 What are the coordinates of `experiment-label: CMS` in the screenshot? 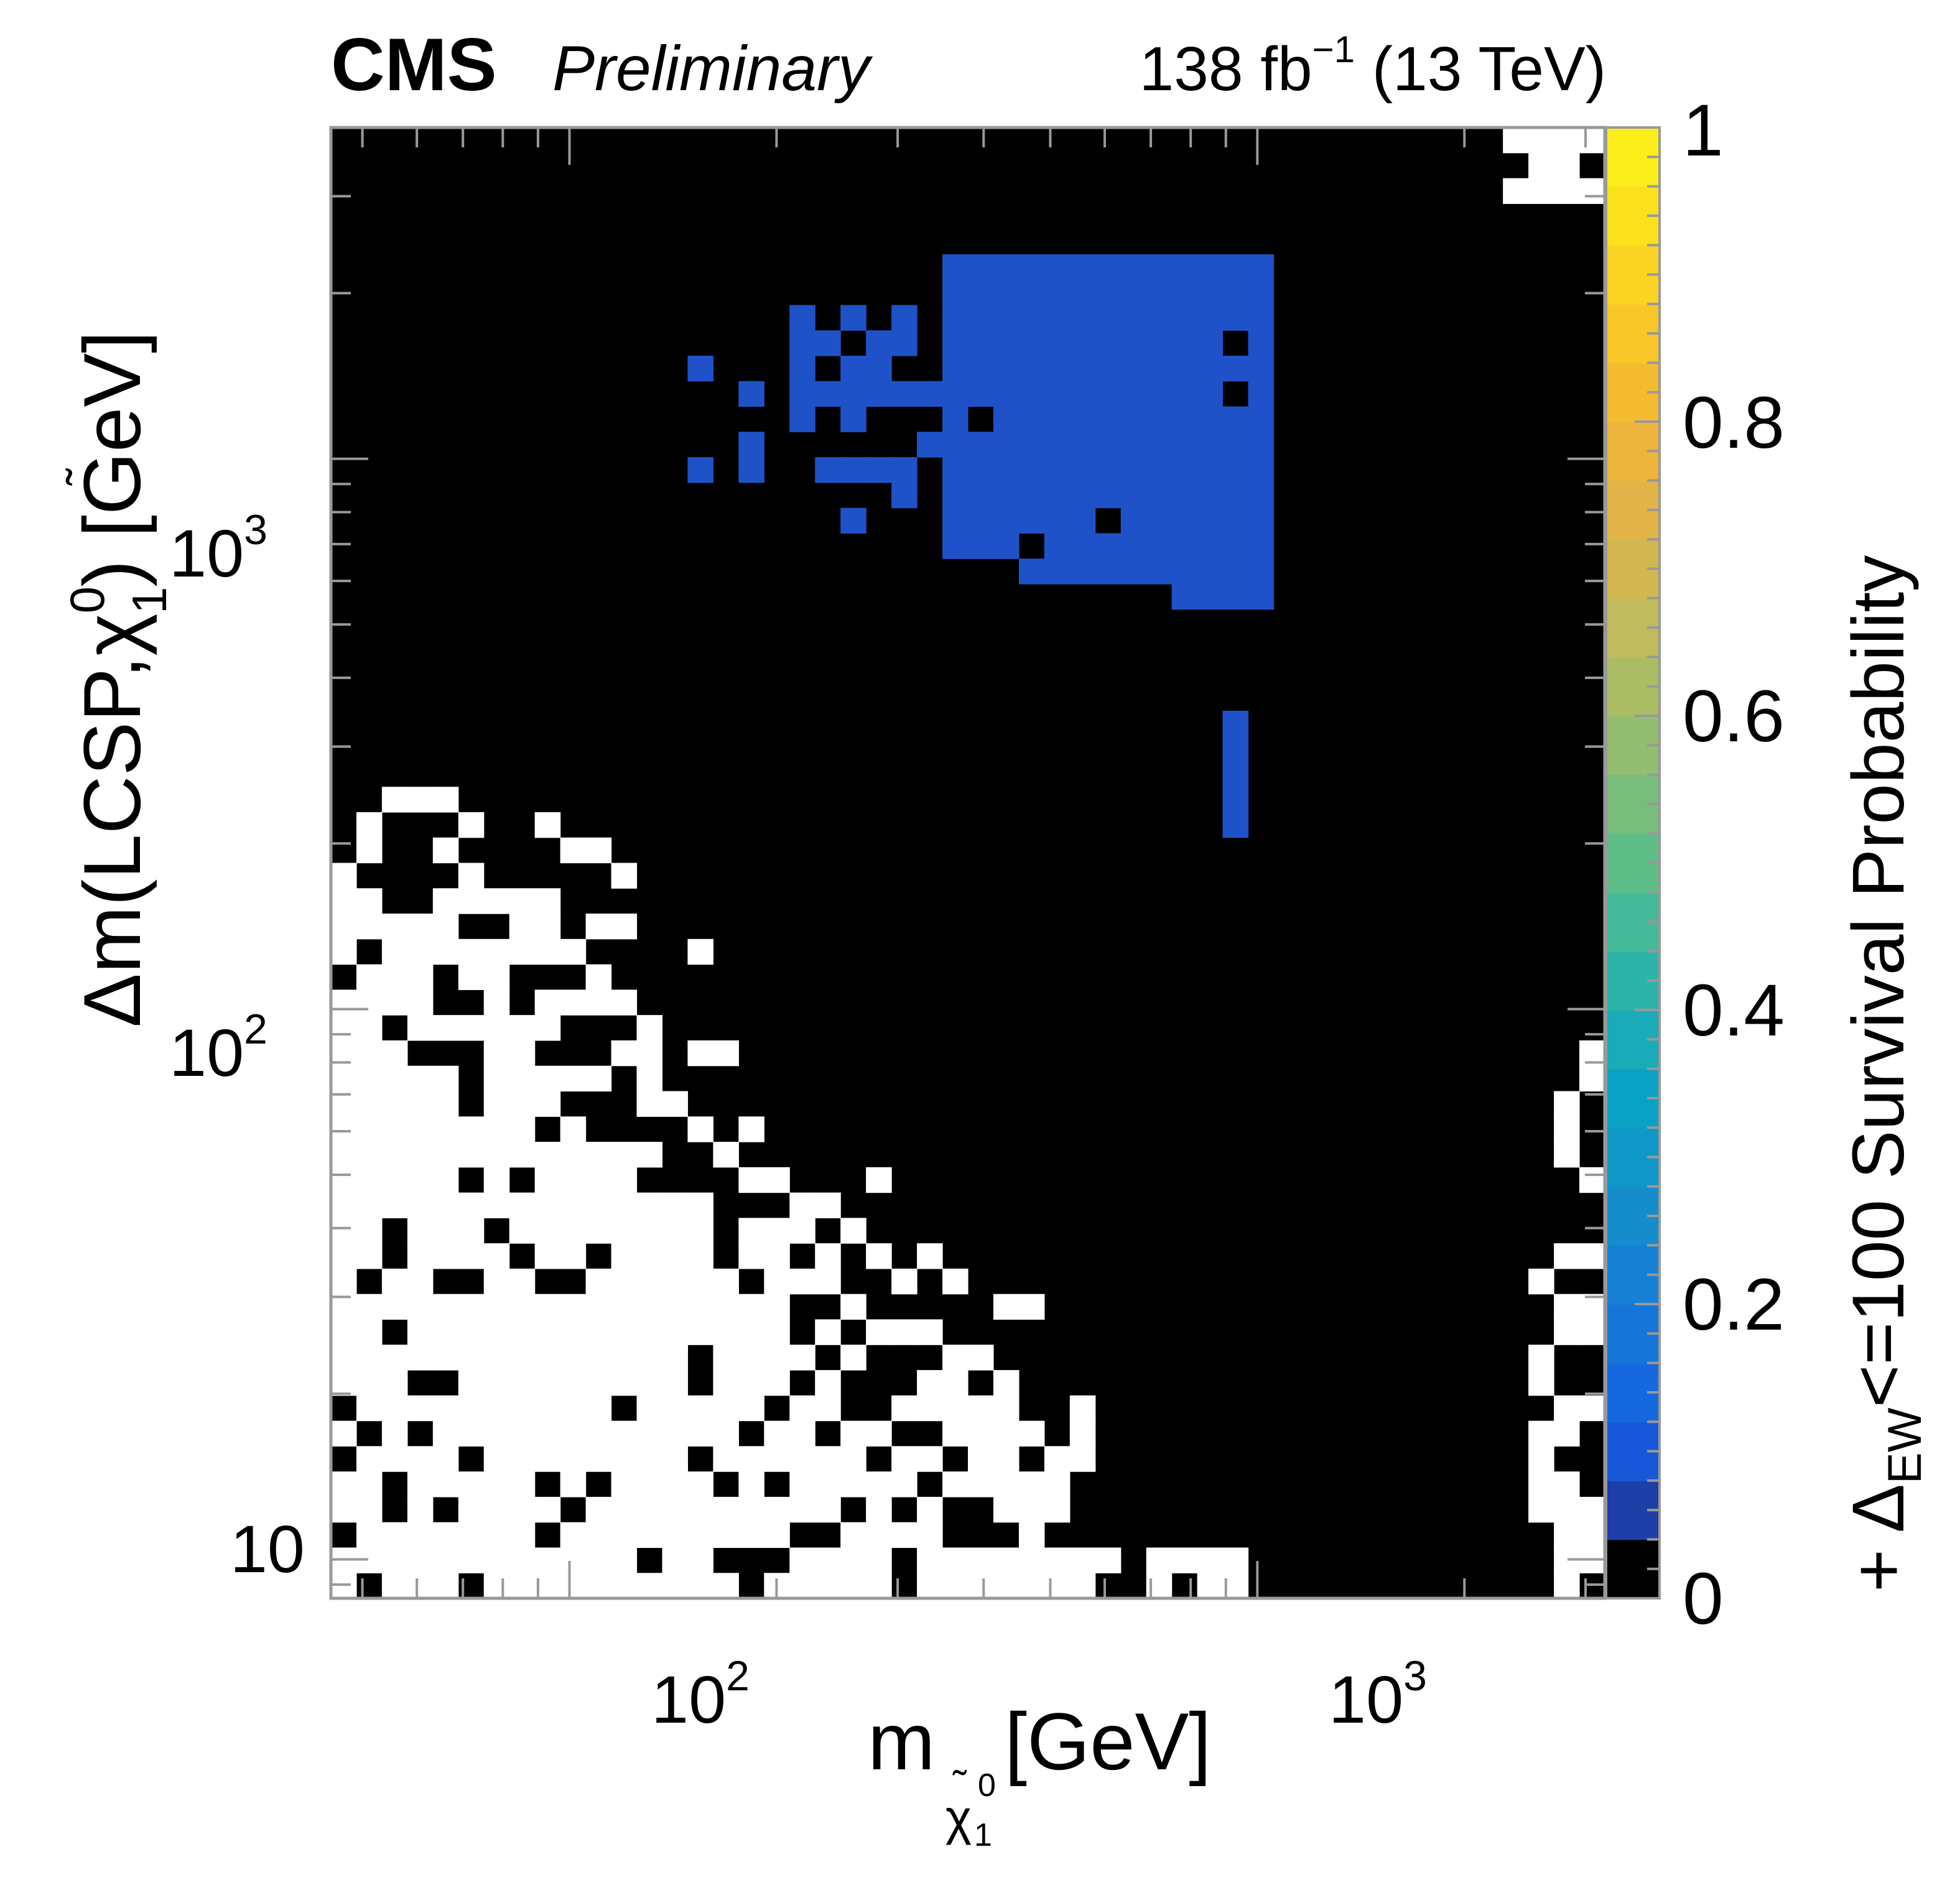 It's located at (414, 64).